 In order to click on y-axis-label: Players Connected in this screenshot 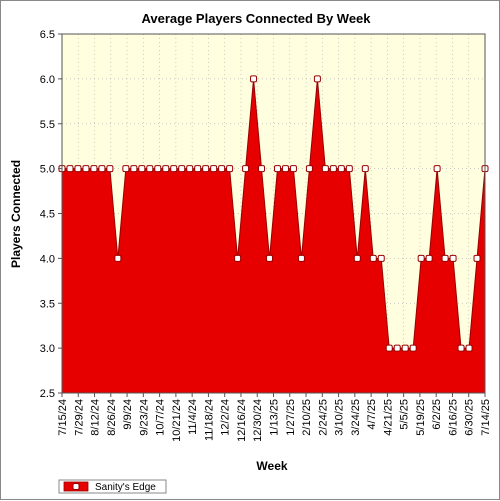, I will do `click(16, 214)`.